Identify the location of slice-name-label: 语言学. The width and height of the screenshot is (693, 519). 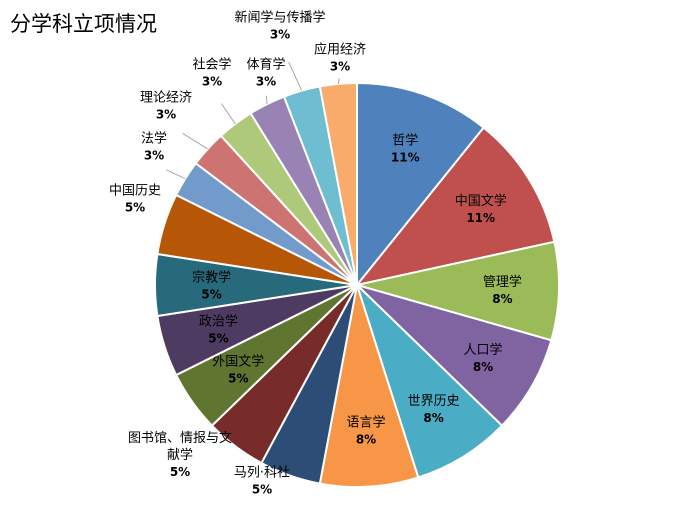
(365, 423).